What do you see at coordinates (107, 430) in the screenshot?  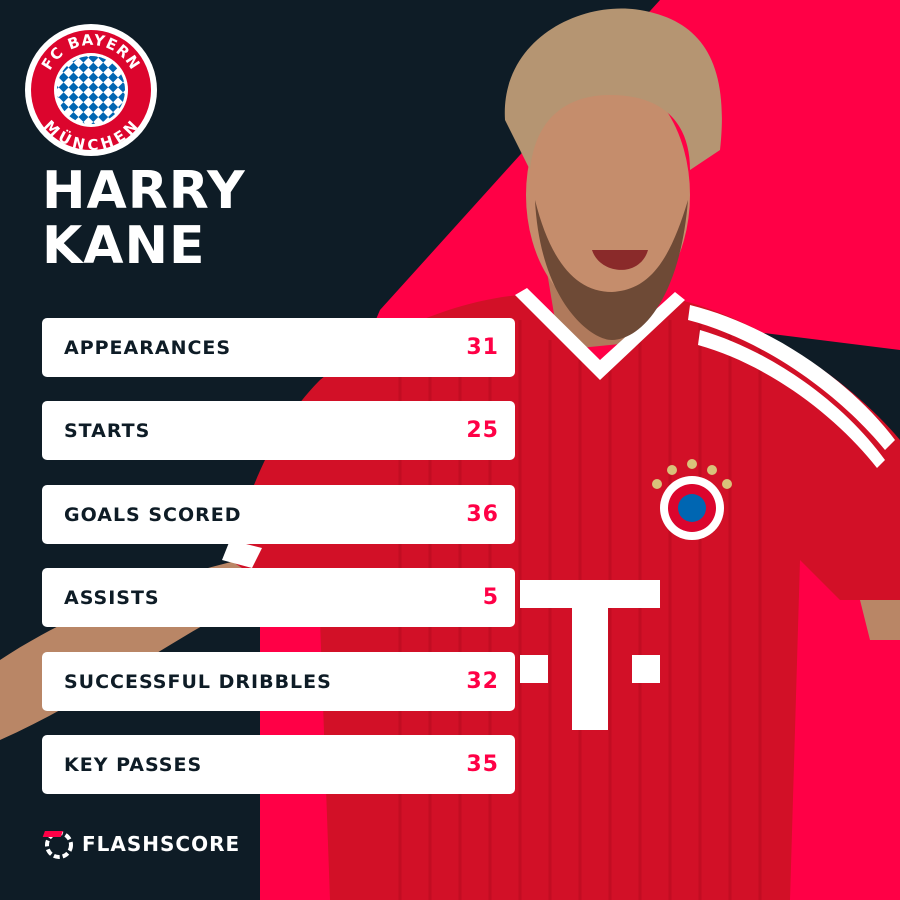 I see `stat-label: STARTS` at bounding box center [107, 430].